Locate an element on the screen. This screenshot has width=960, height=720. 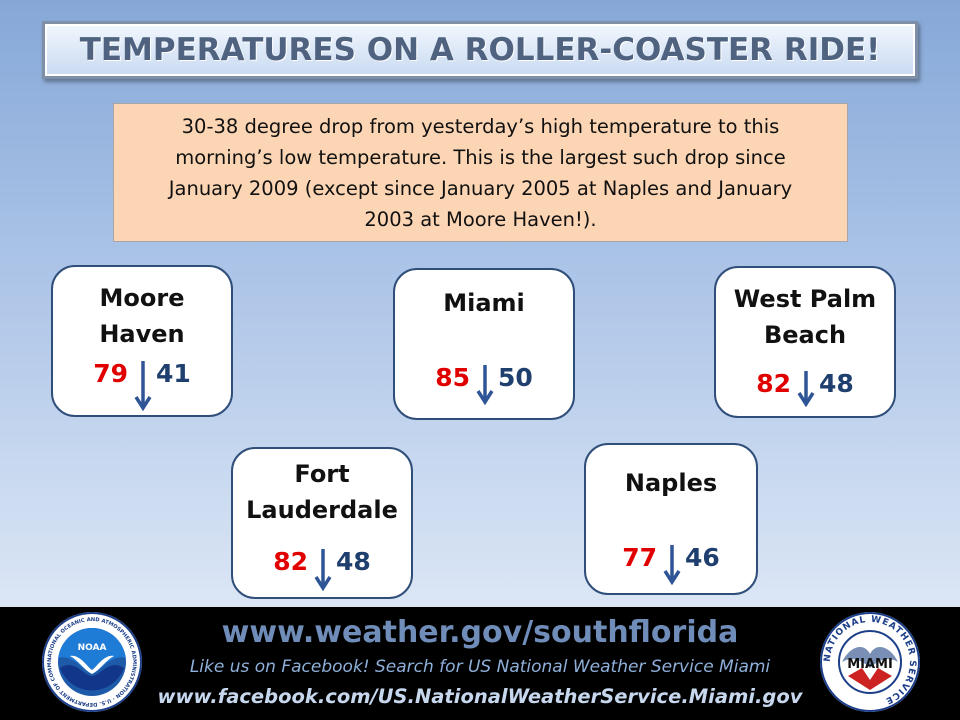
temperature-row: 79 41 is located at coordinates (142, 385).